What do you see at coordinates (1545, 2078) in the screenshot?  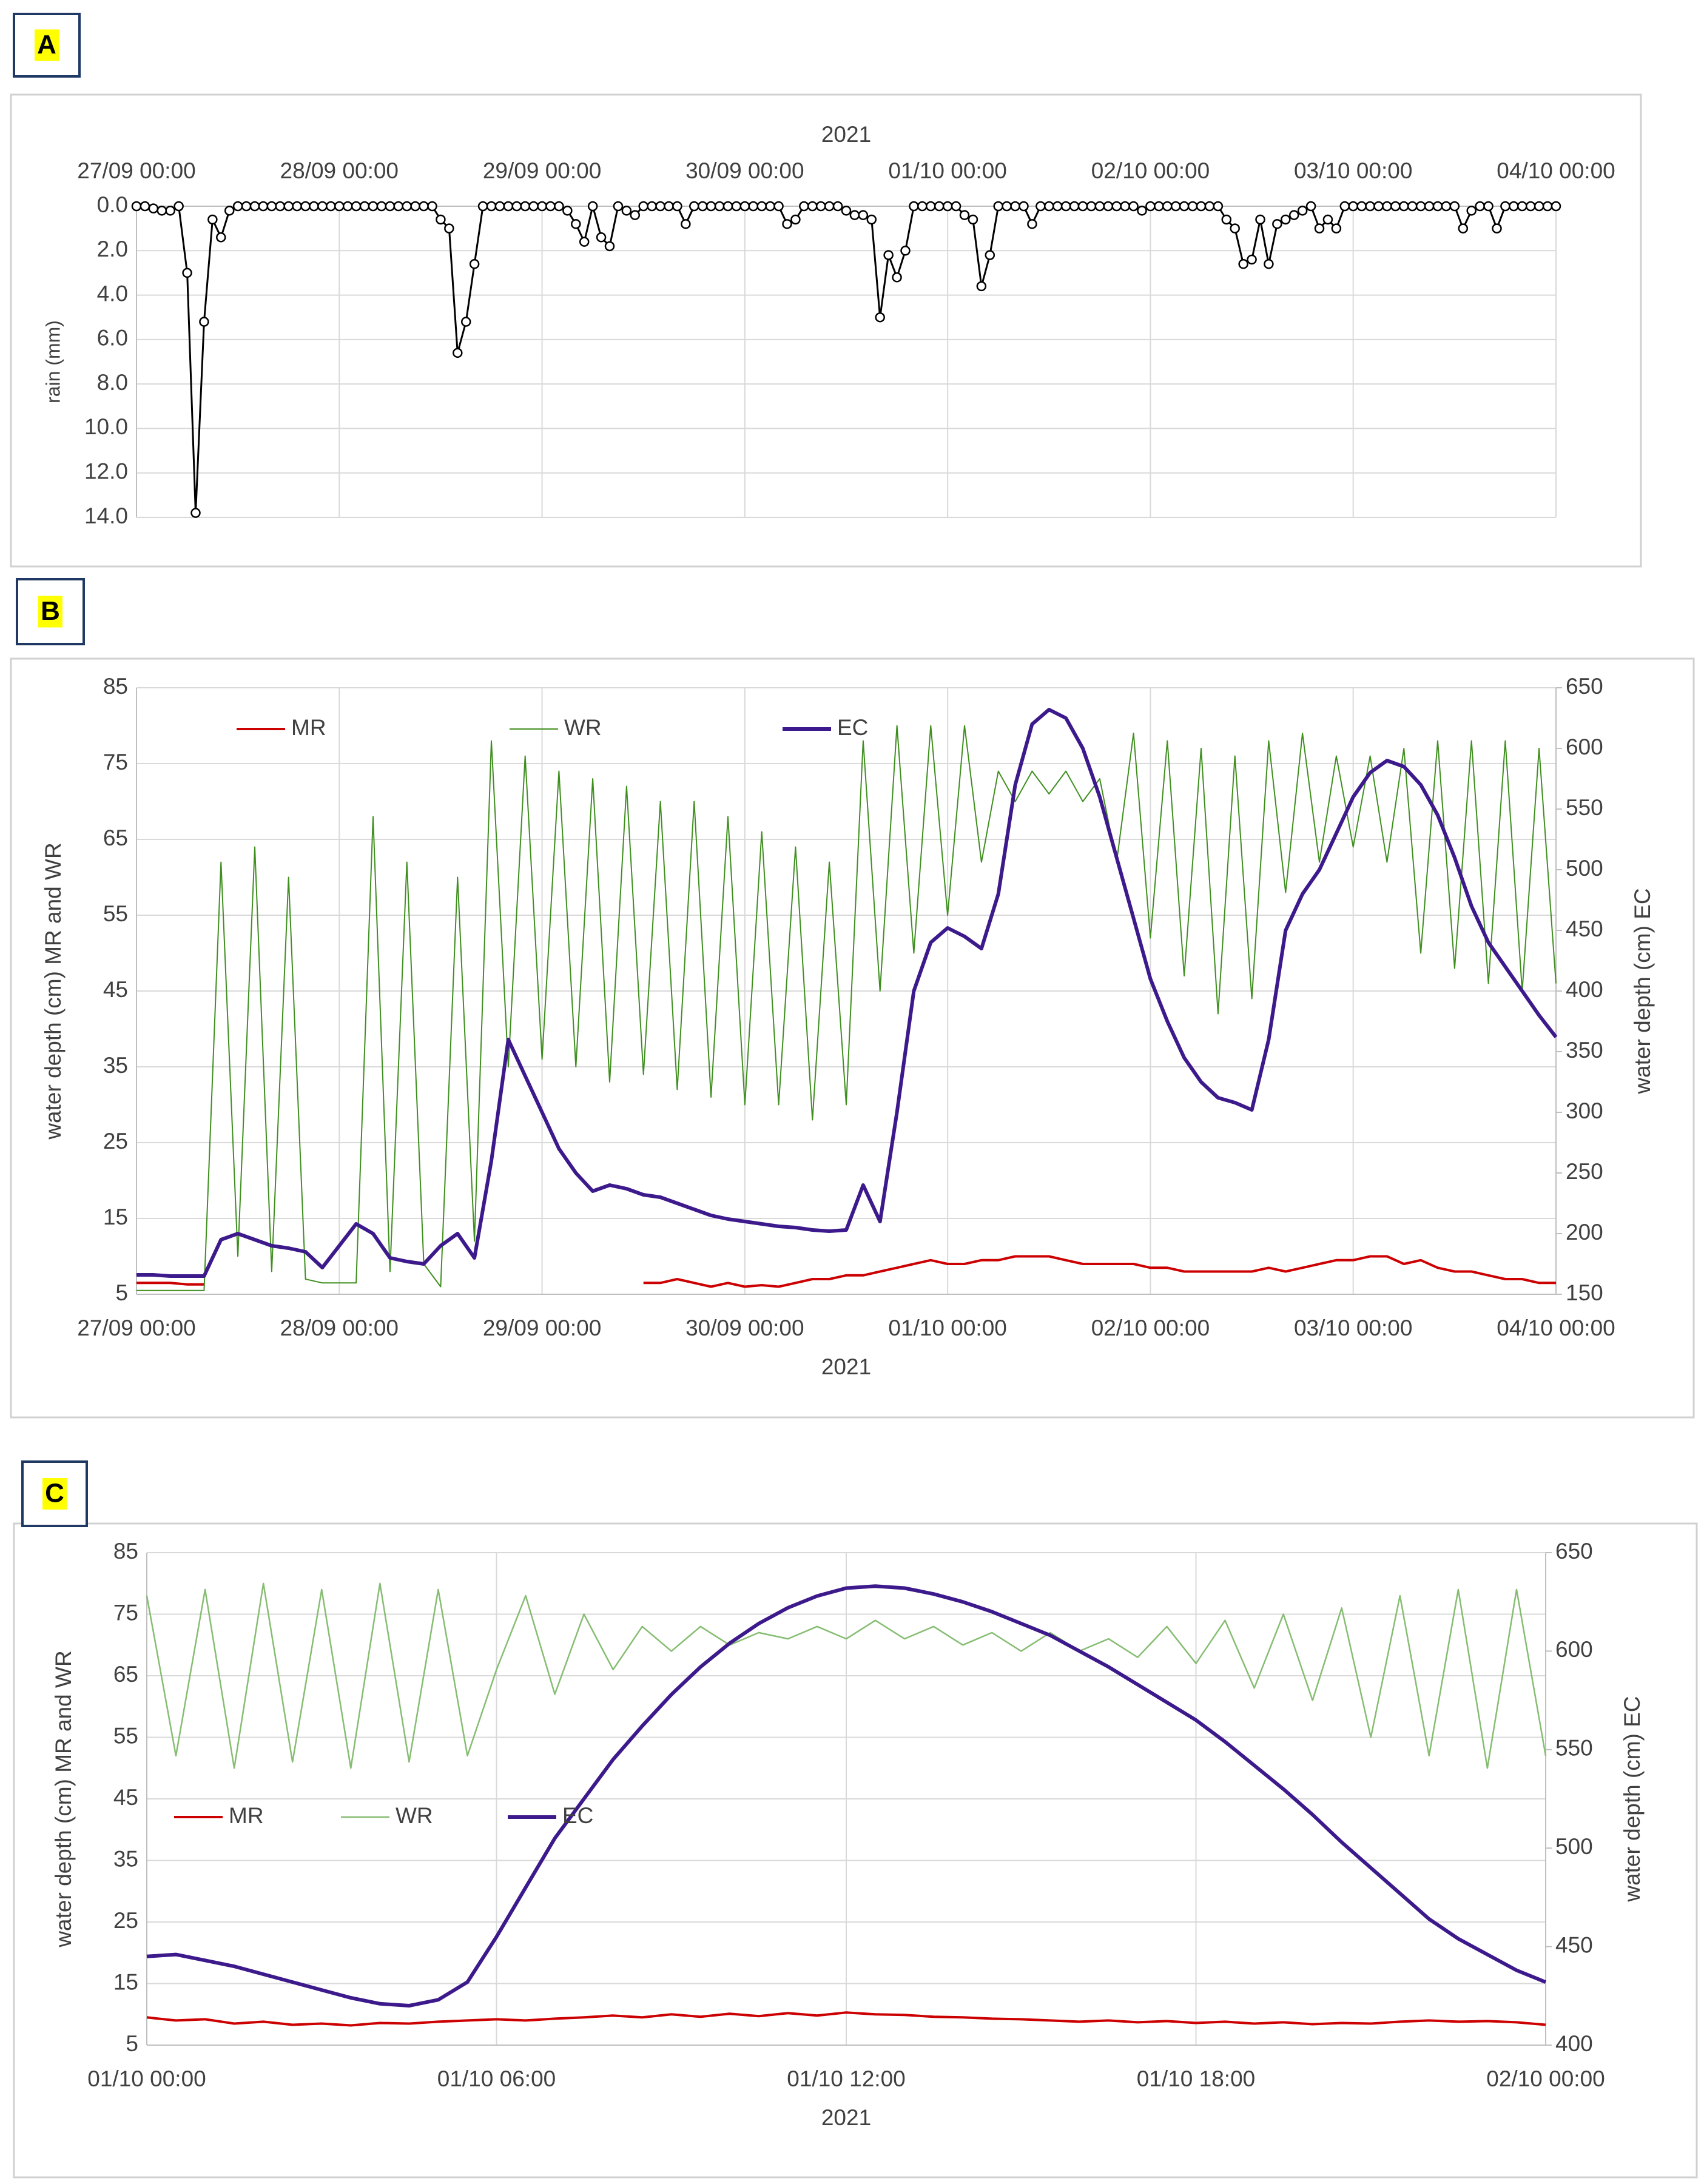 I see `x-tick-label: 02/10 00:00` at bounding box center [1545, 2078].